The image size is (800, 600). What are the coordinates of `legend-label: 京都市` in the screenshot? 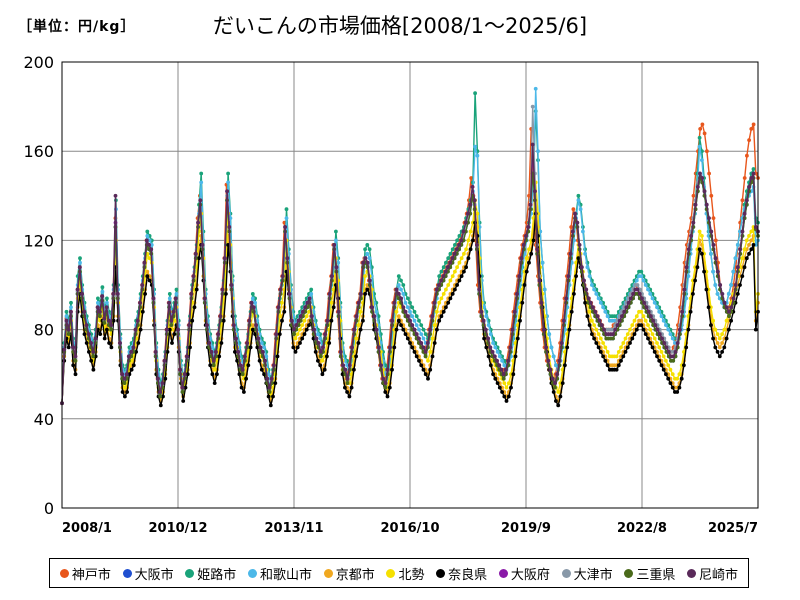 It's located at (355, 575).